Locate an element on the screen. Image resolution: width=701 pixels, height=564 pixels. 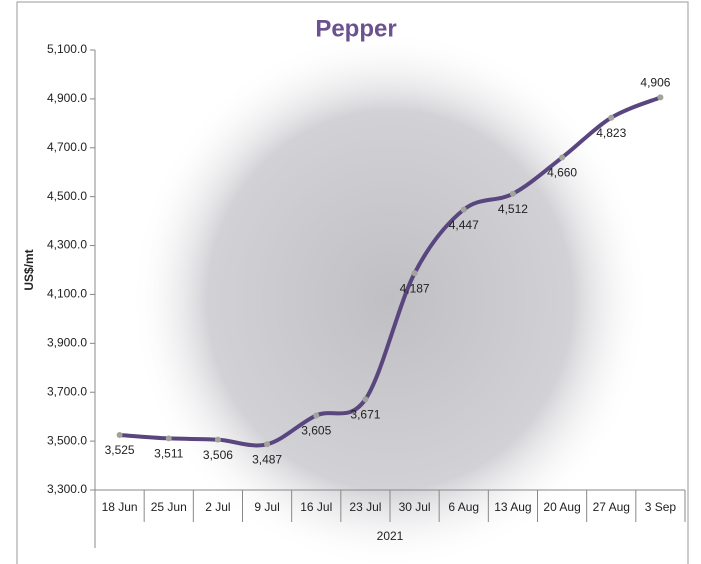
y-tick-label: 3,900.0 is located at coordinates (67, 343).